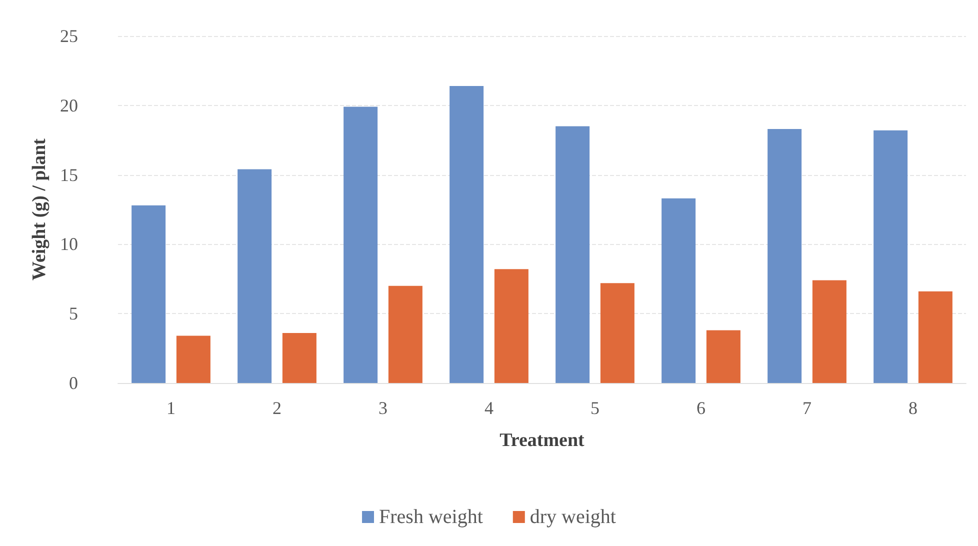  What do you see at coordinates (69, 105) in the screenshot?
I see `y-tick-label: 20` at bounding box center [69, 105].